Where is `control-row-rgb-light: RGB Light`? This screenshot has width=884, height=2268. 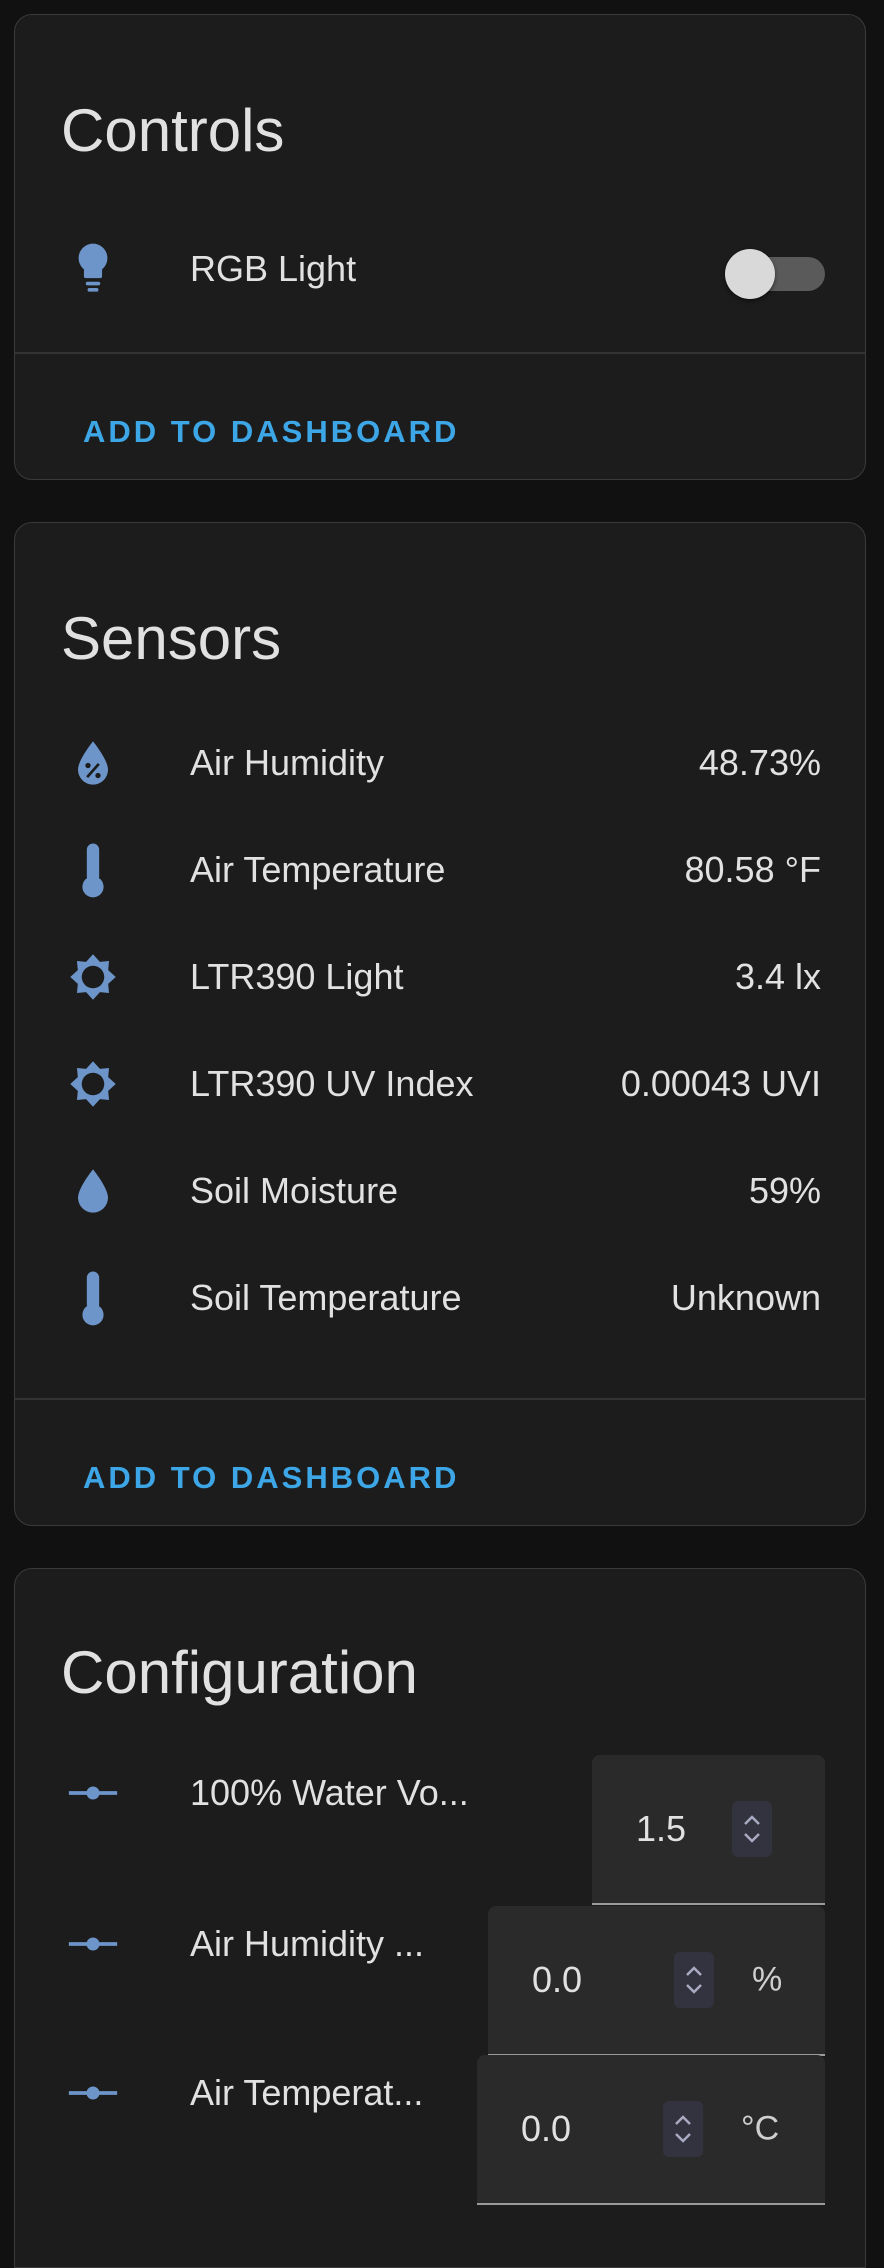 control-row-rgb-light: RGB Light is located at coordinates (440, 269).